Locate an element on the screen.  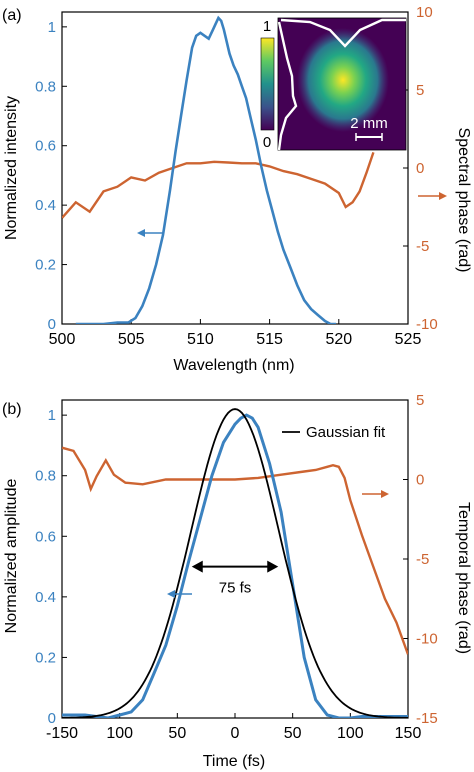
x-tick-label: 525 is located at coordinates (408, 339).